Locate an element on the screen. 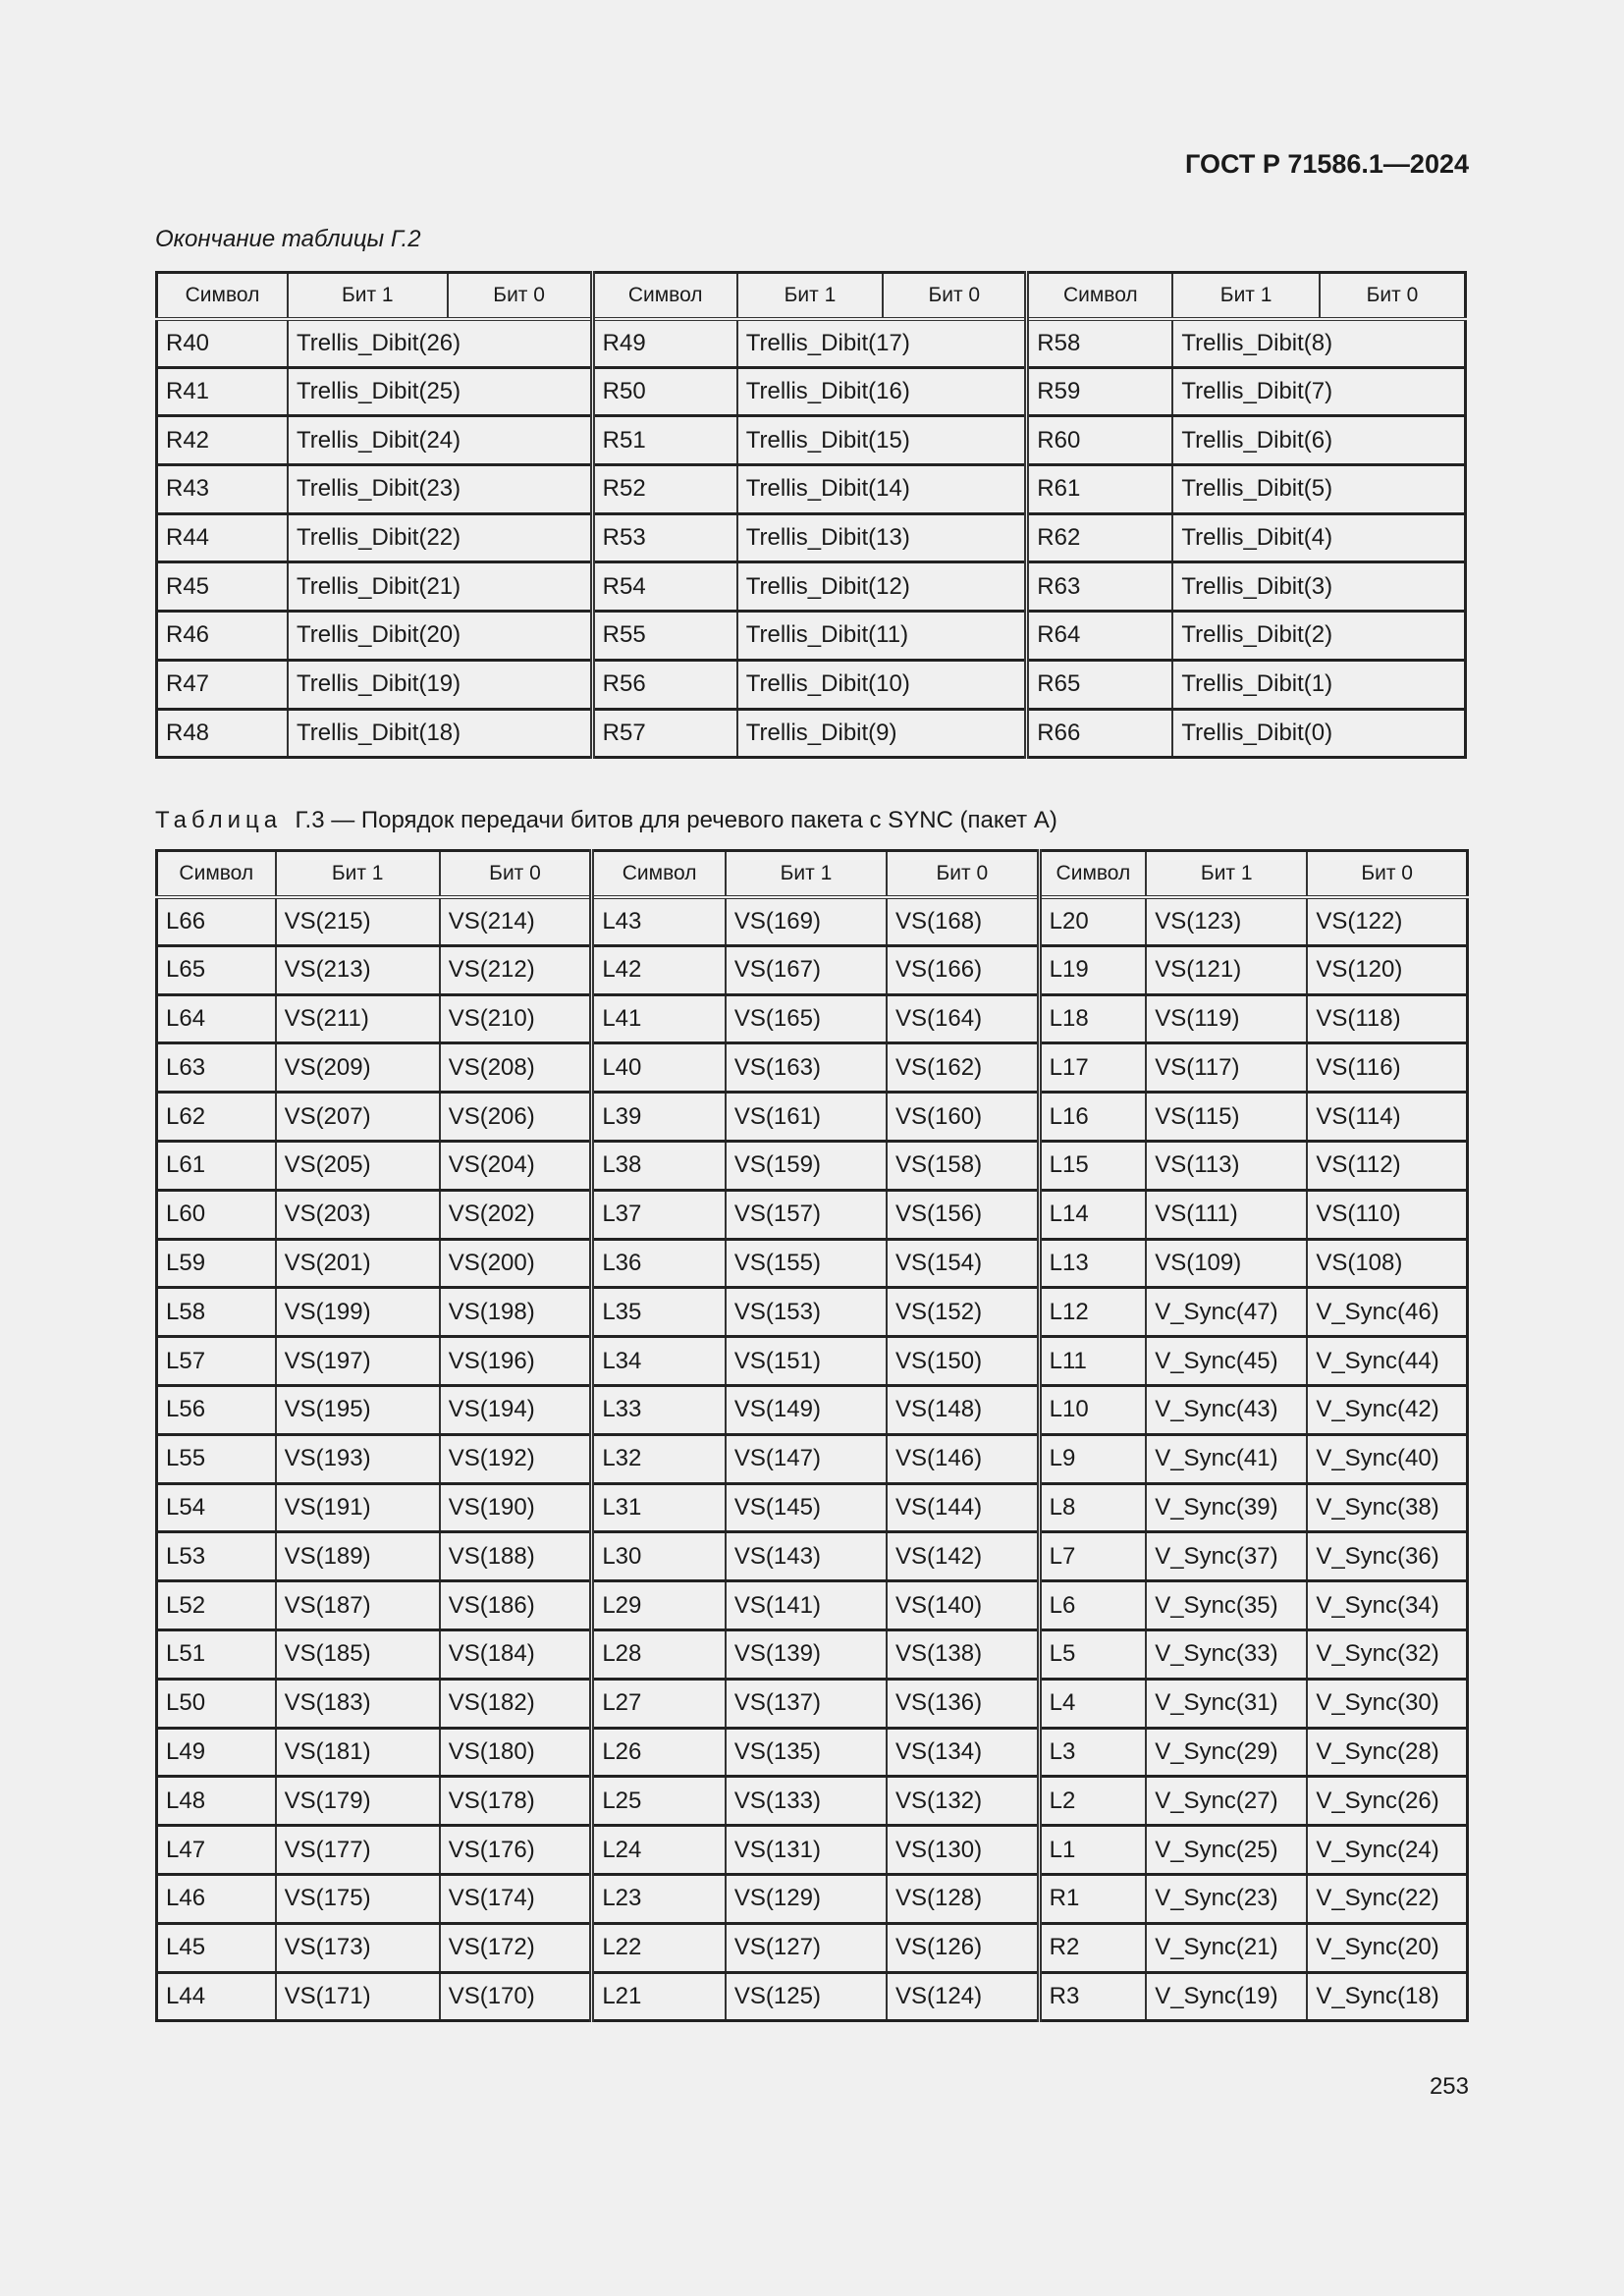 Image resolution: width=1624 pixels, height=2296 pixels. bit-cell: VS(117) is located at coordinates (1227, 1068).